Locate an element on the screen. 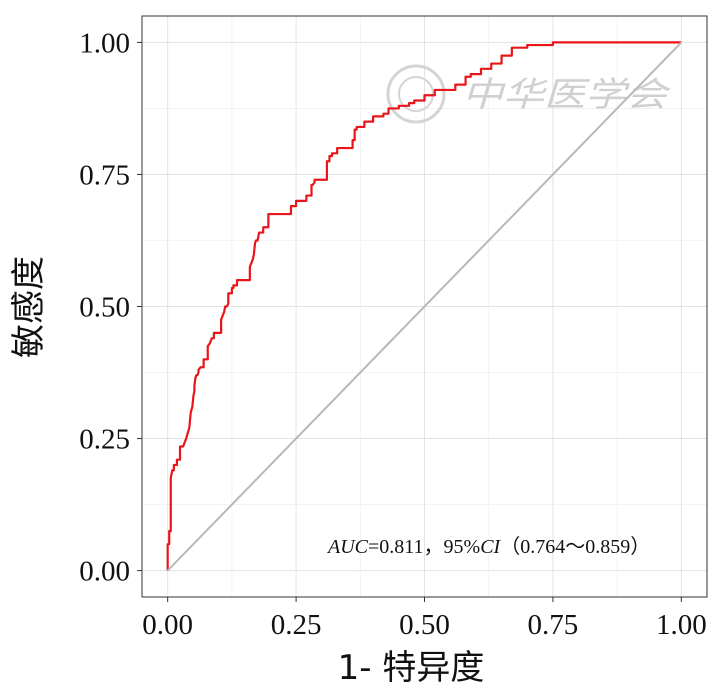  x-axis-ticks: 0.00 0.25 0.50 0.75 1.00 is located at coordinates (424, 619).